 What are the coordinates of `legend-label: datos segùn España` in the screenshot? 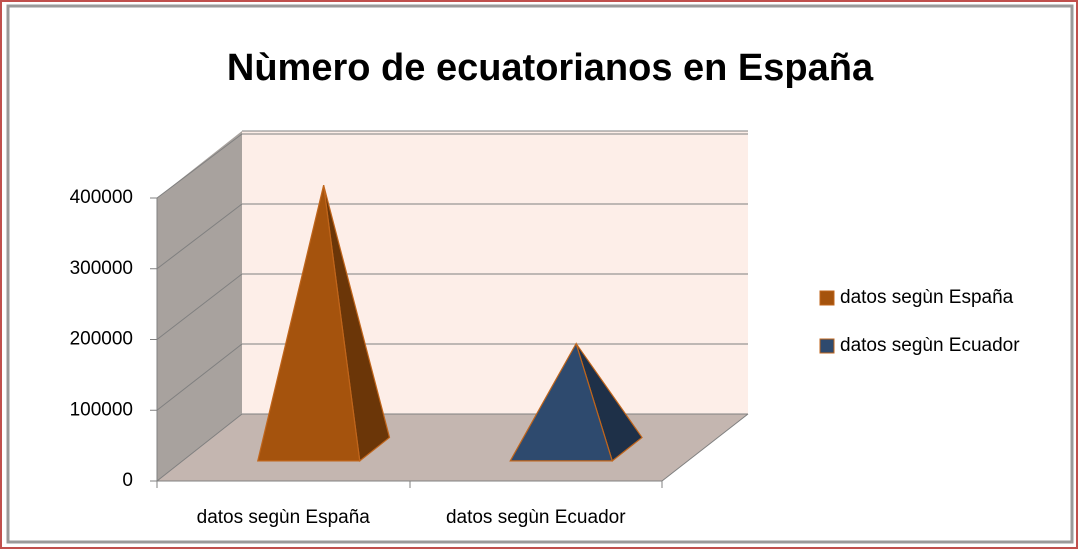 It's located at (927, 297).